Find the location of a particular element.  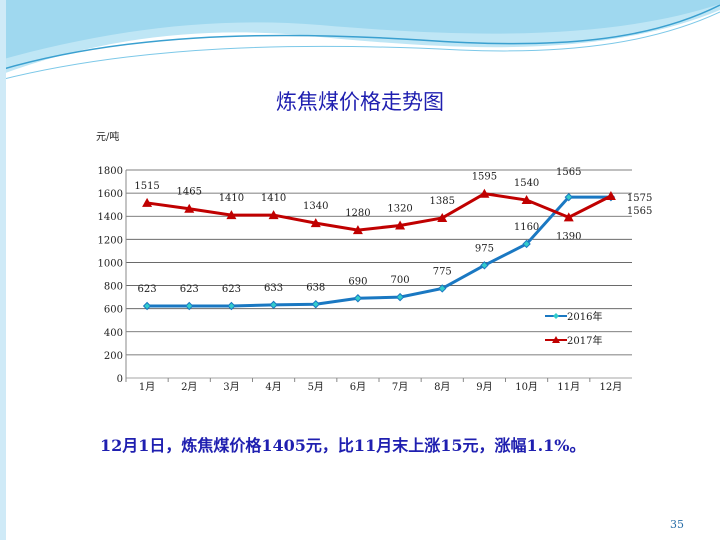

y-tick-label: 1000 is located at coordinates (110, 263).